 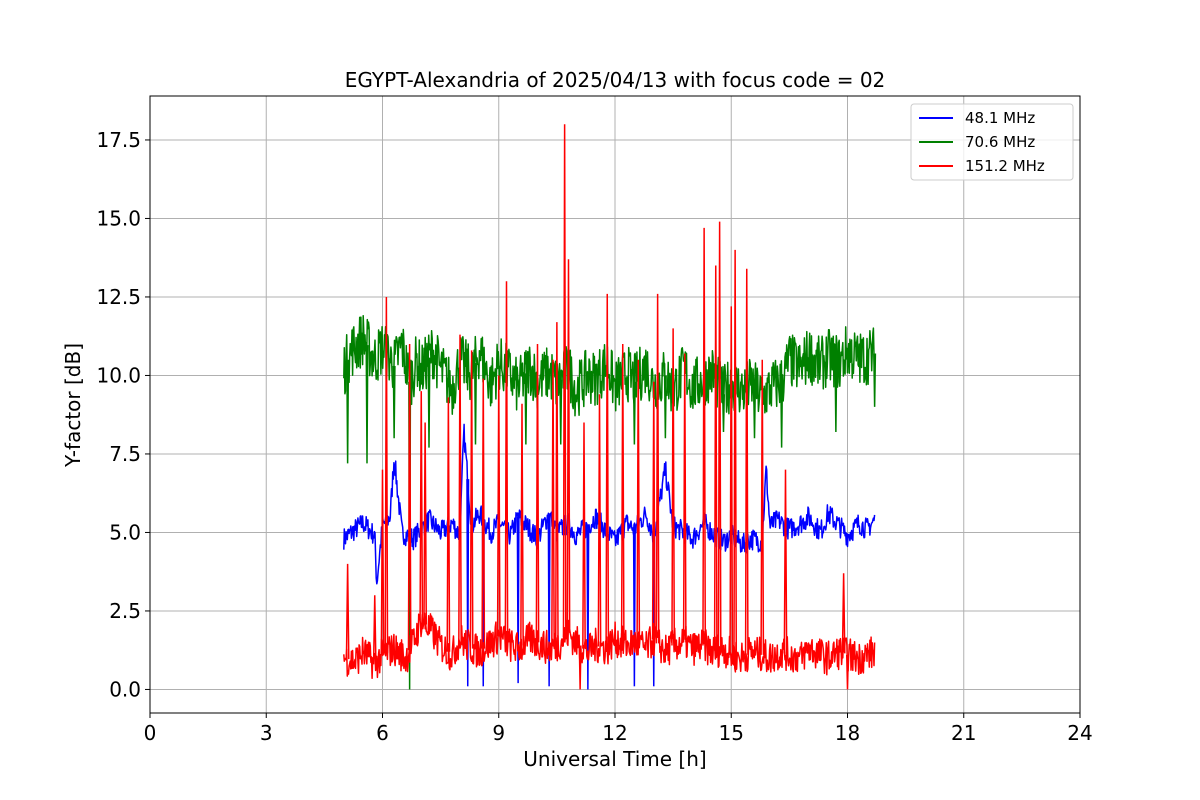 I want to click on legend: 48.1 MHz 70.6 MHz 151.2 MHz, so click(x=992, y=142).